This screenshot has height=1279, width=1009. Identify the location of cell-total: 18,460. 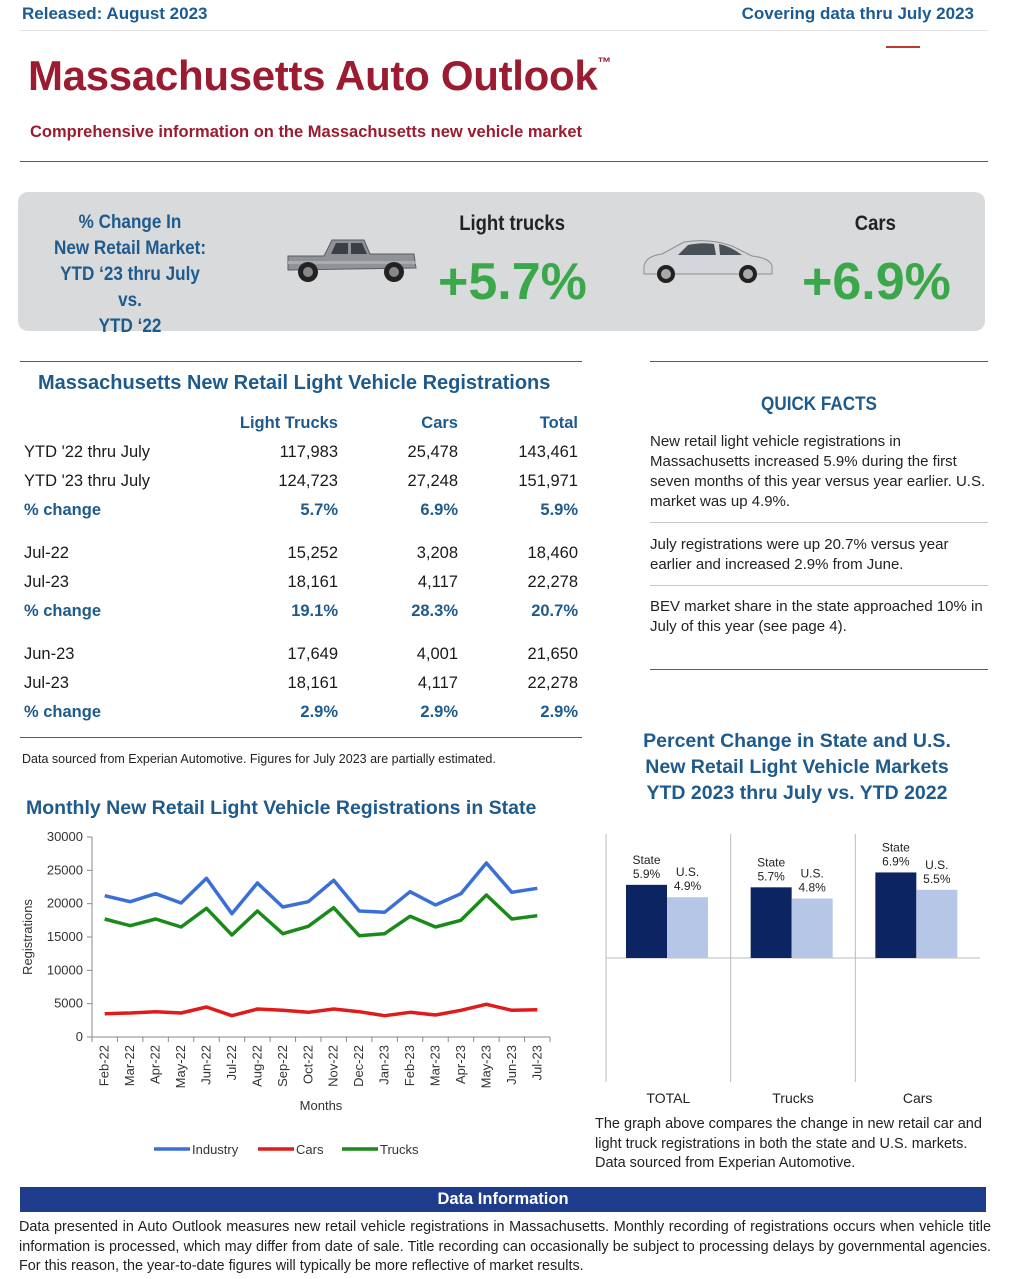
(552, 553).